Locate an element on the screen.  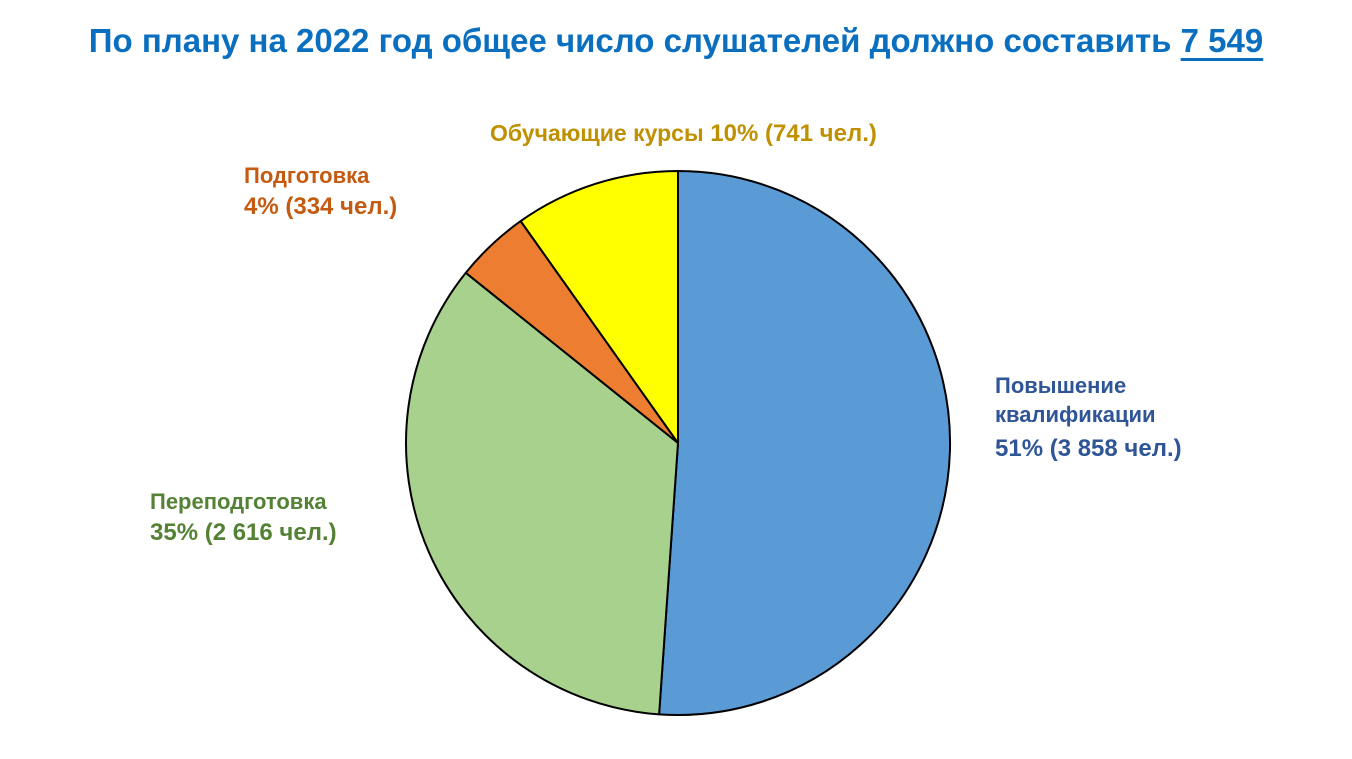
label-podgotovka: Подготовка 4% (334 чел.) is located at coordinates (320, 192).